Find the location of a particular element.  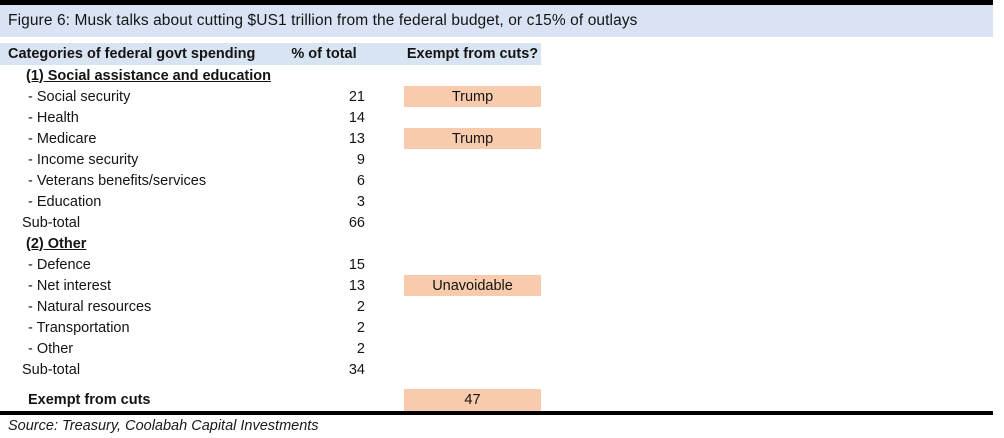

row-label: - Other is located at coordinates (51, 348).